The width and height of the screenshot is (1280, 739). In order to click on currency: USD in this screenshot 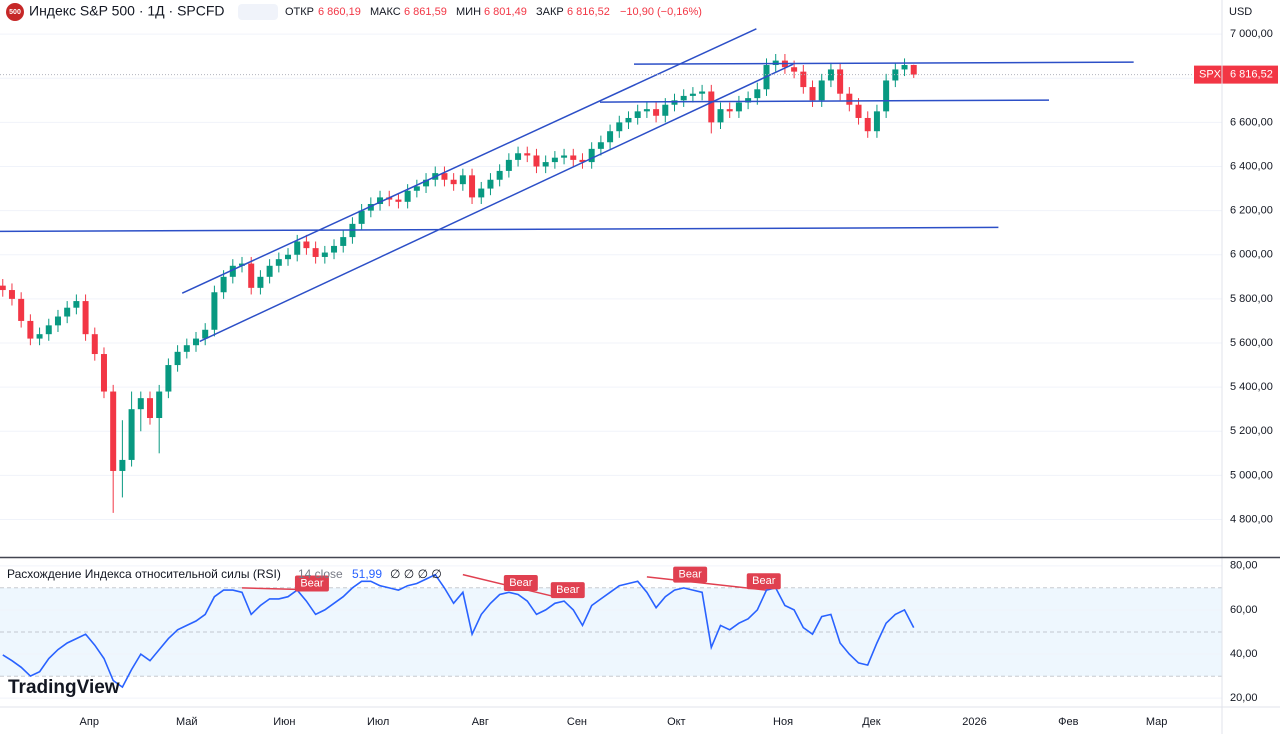, I will do `click(1240, 12)`.